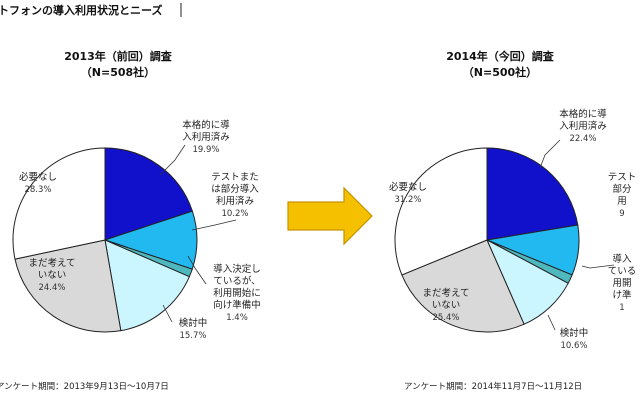 The width and height of the screenshot is (640, 400). I want to click on label-2013-decided-line-3: 向け準備中, so click(237, 305).